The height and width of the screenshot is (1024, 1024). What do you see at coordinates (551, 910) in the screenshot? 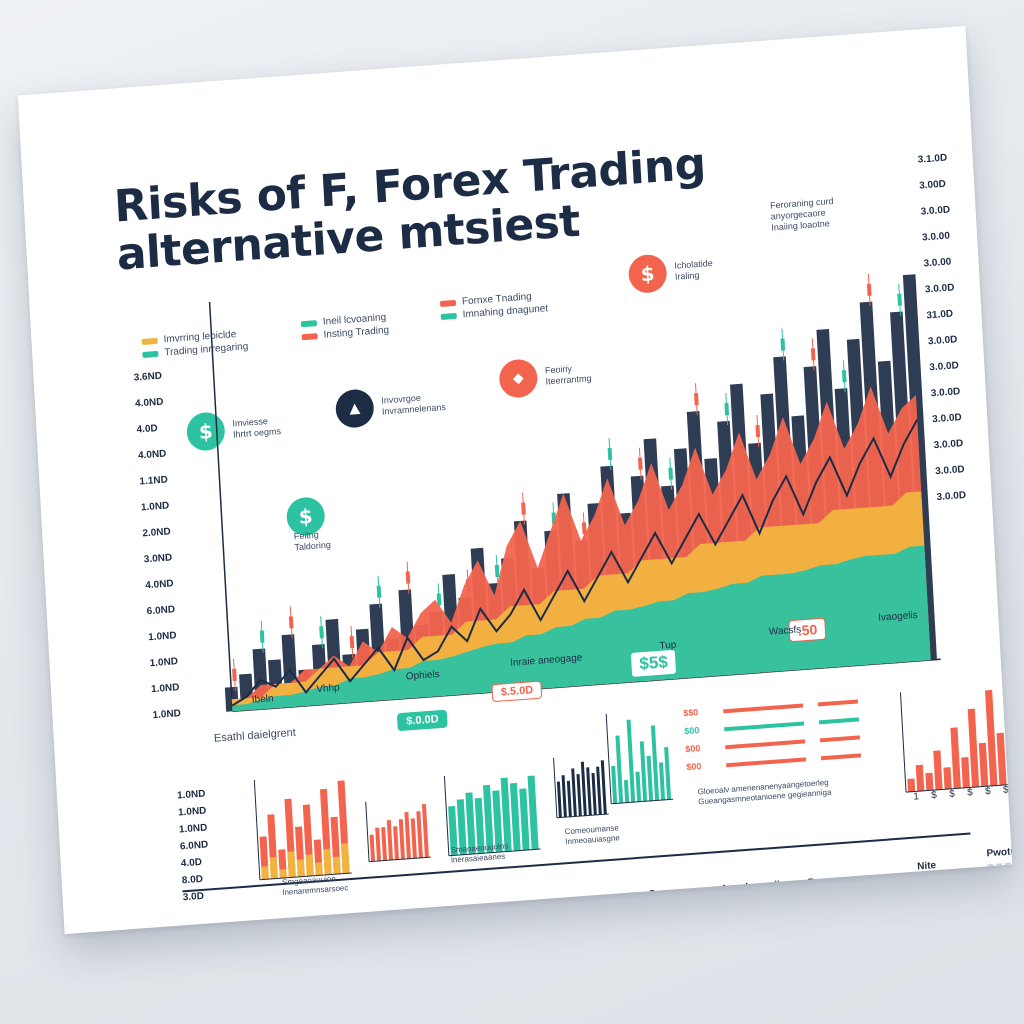
I see `footer-label: Oshy` at bounding box center [551, 910].